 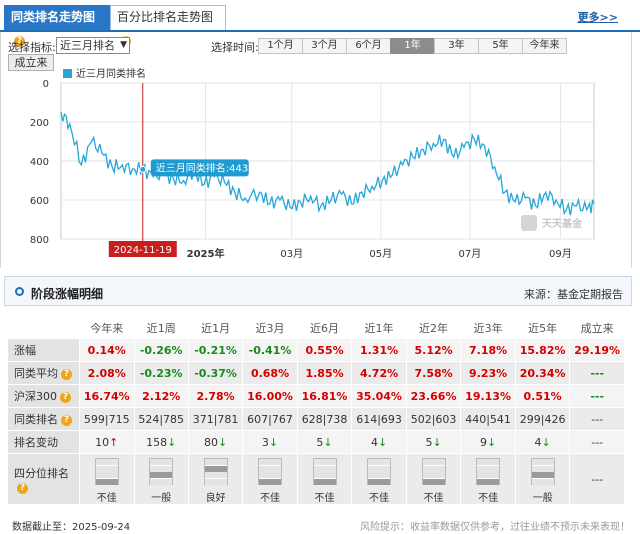 What do you see at coordinates (36, 373) in the screenshot?
I see `row-label: 同类平均` at bounding box center [36, 373].